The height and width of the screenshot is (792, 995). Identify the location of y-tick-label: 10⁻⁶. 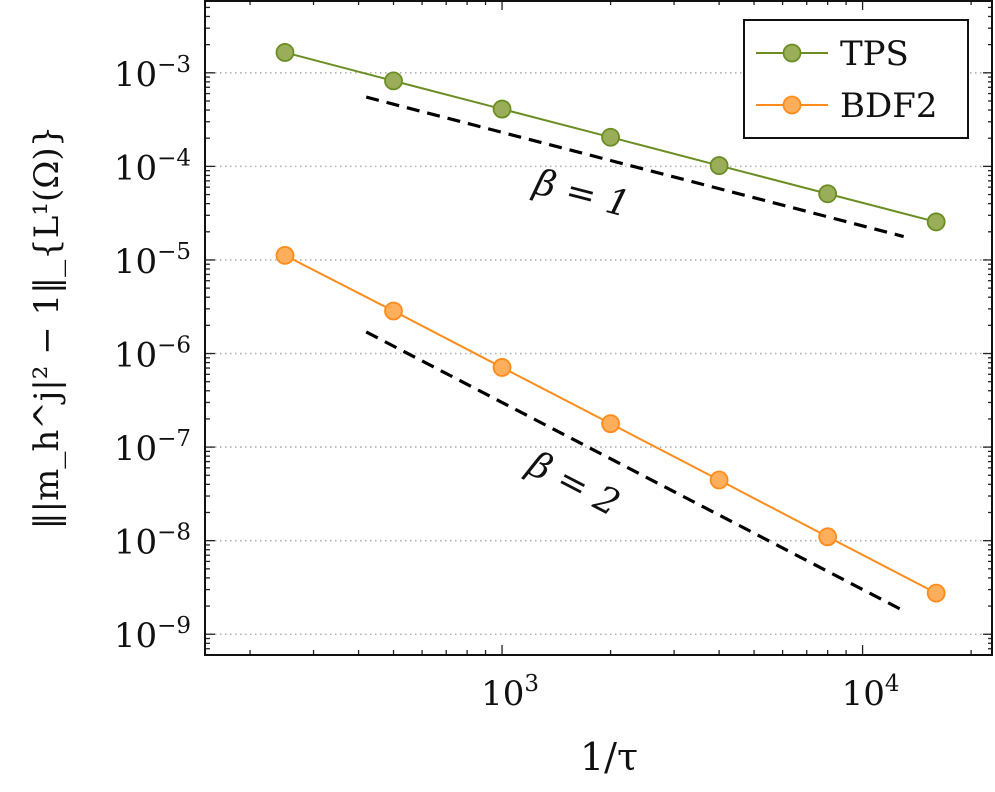
(152, 354).